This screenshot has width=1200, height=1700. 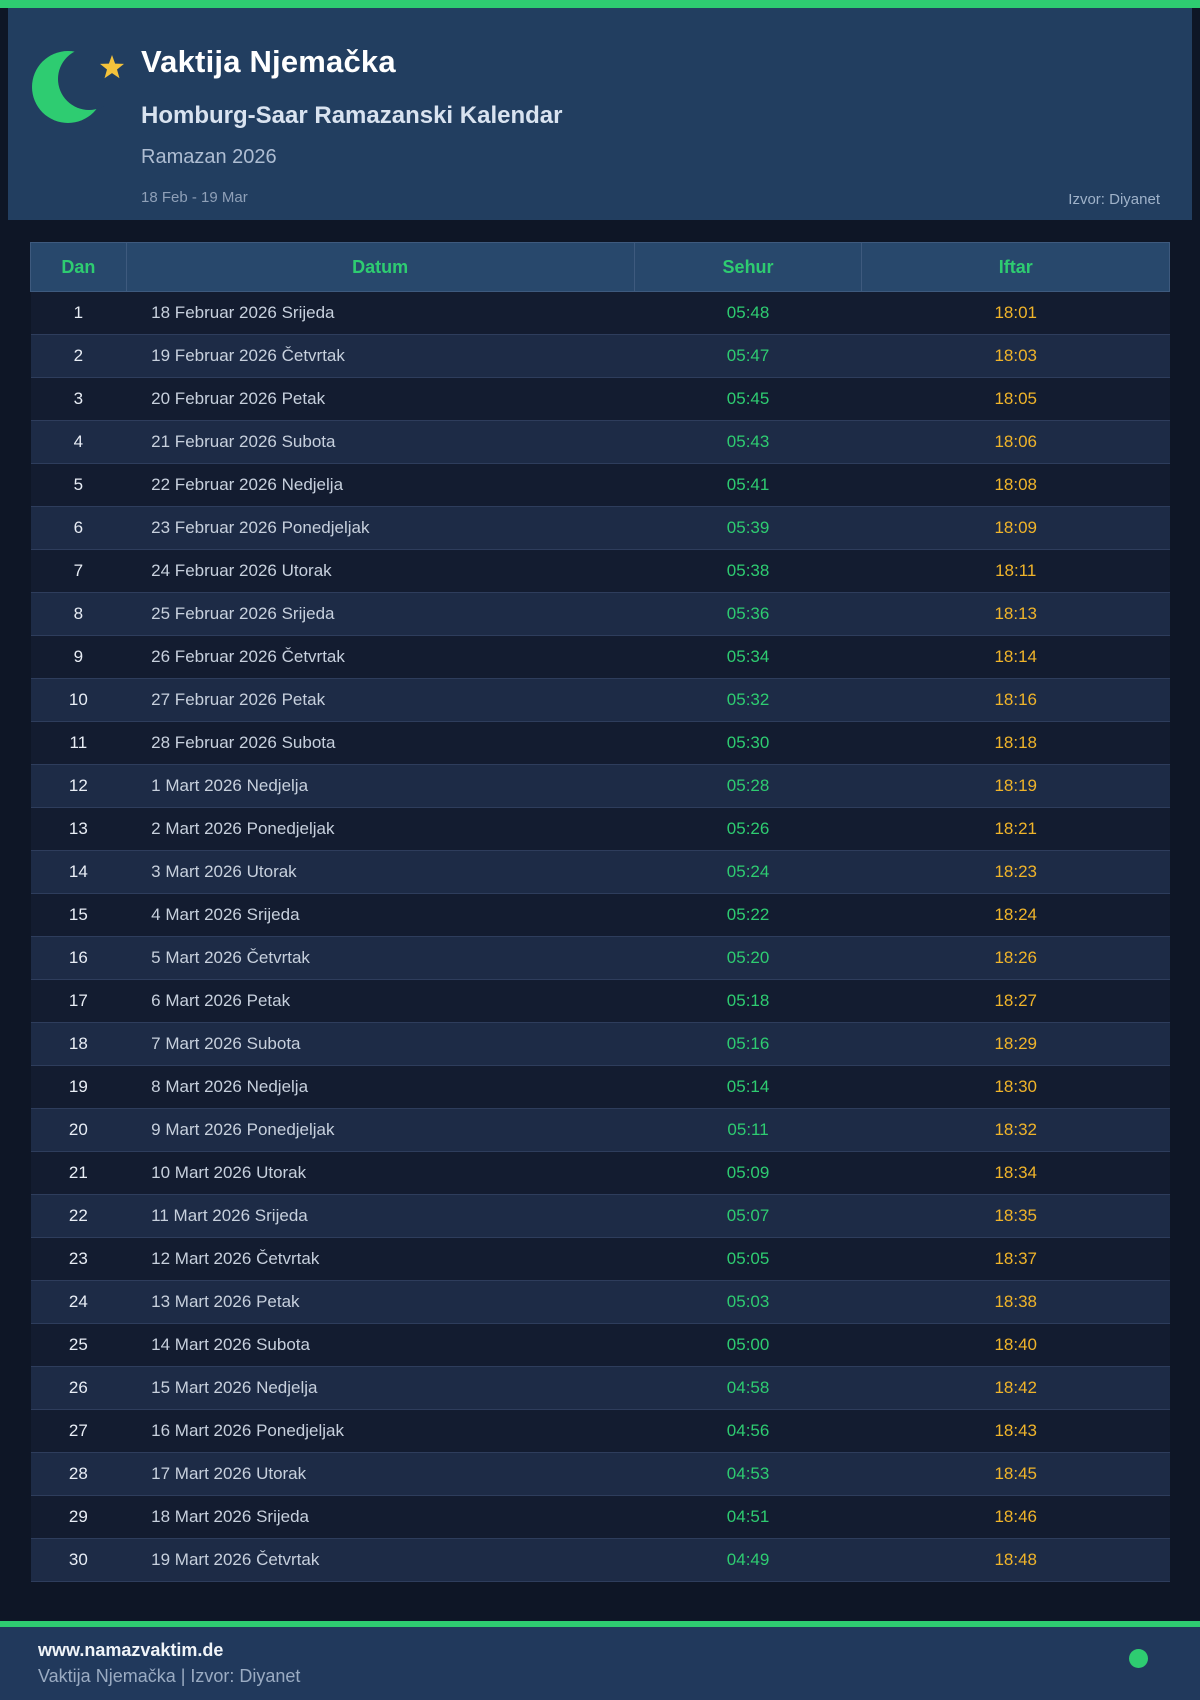 I want to click on table-row: 21 10 Mart 2026 Utorak 05:09 18:34, so click(x=600, y=1173).